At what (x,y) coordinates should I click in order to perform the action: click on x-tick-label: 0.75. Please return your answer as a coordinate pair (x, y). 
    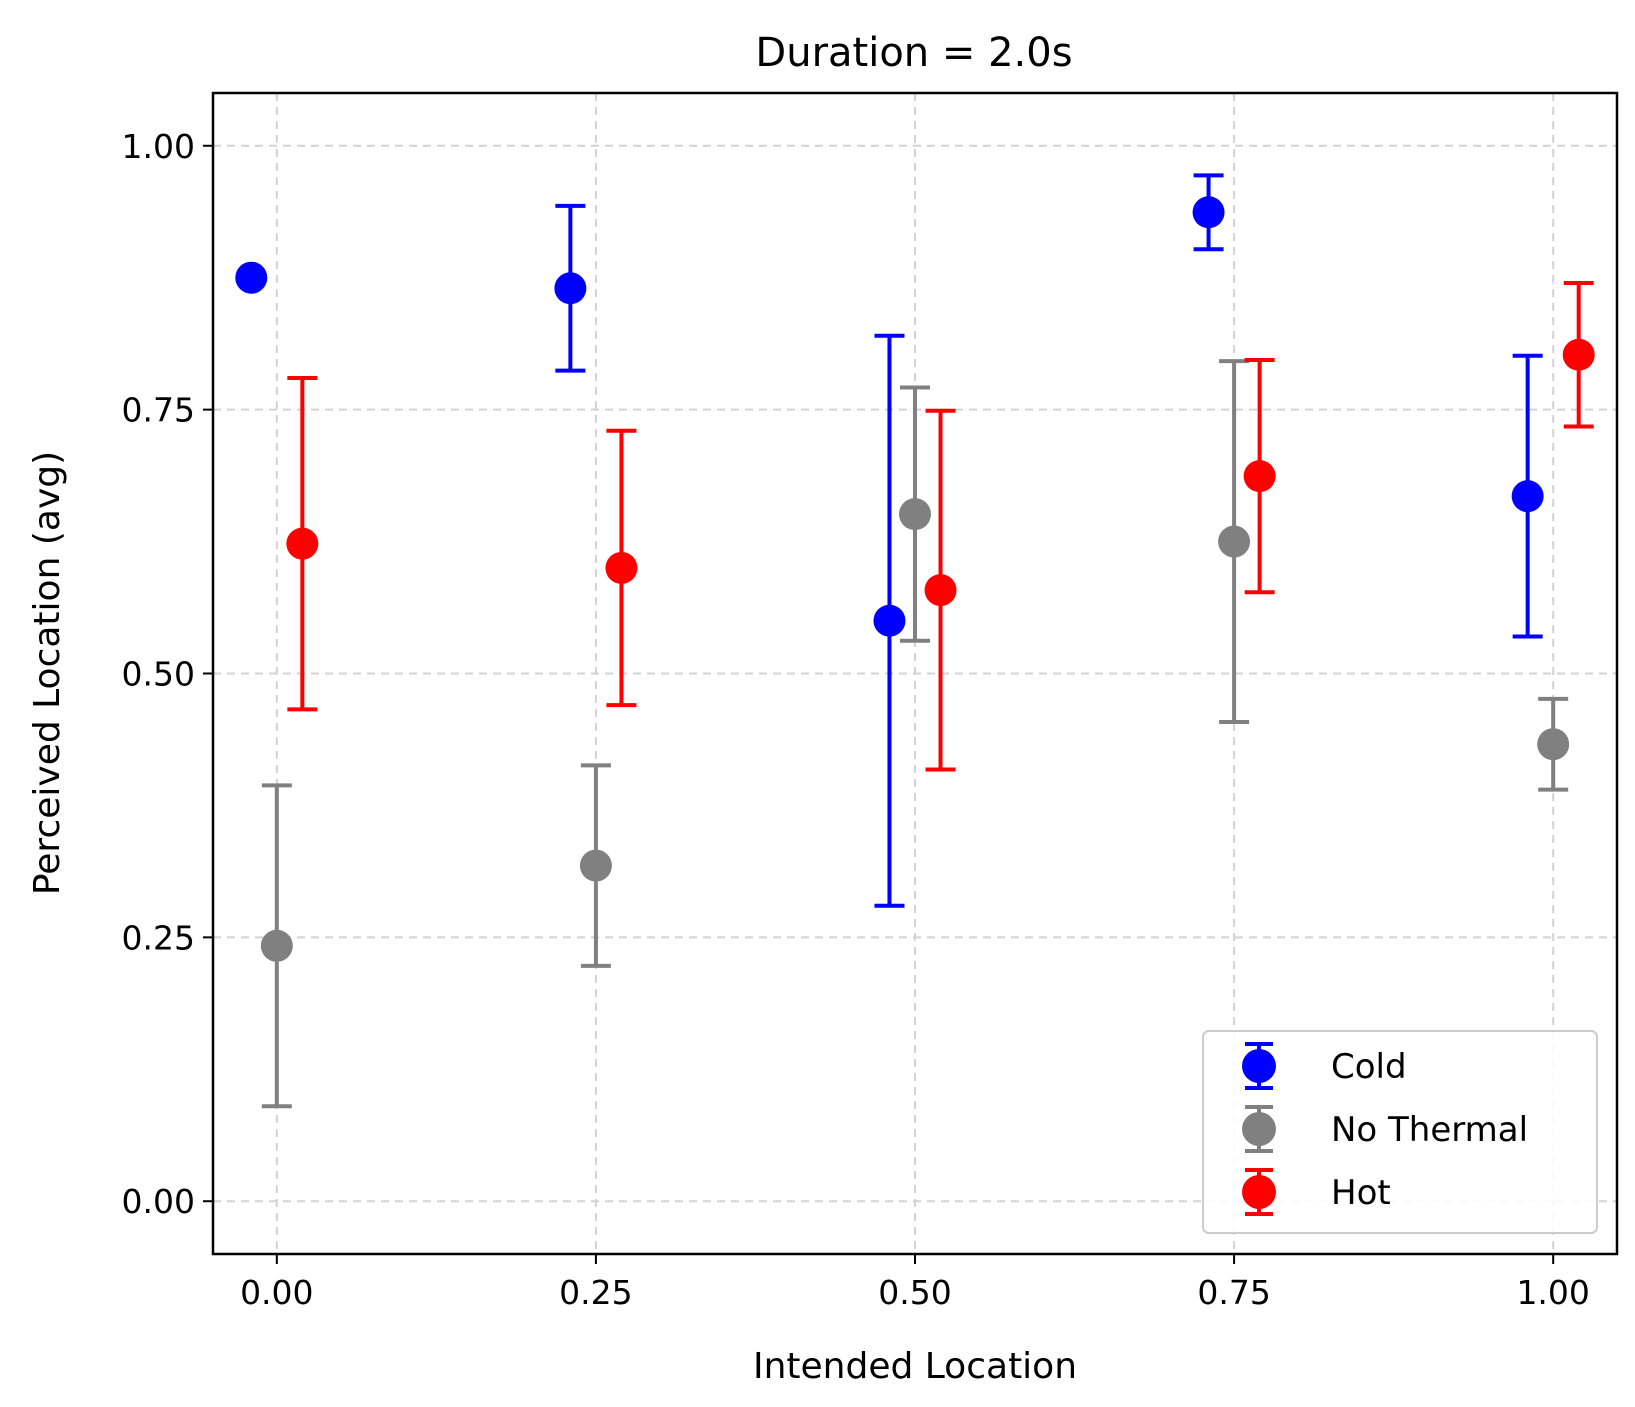
    Looking at the image, I should click on (1233, 1292).